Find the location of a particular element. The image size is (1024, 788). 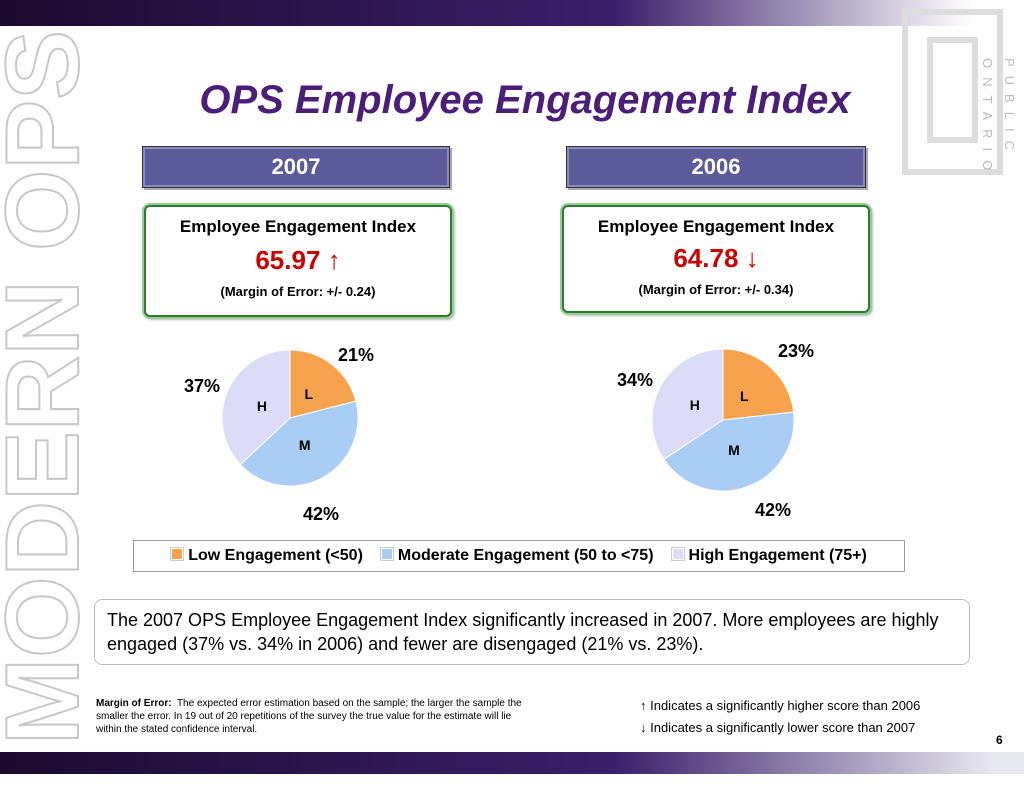

index-arrow: ↑ is located at coordinates (334, 260).